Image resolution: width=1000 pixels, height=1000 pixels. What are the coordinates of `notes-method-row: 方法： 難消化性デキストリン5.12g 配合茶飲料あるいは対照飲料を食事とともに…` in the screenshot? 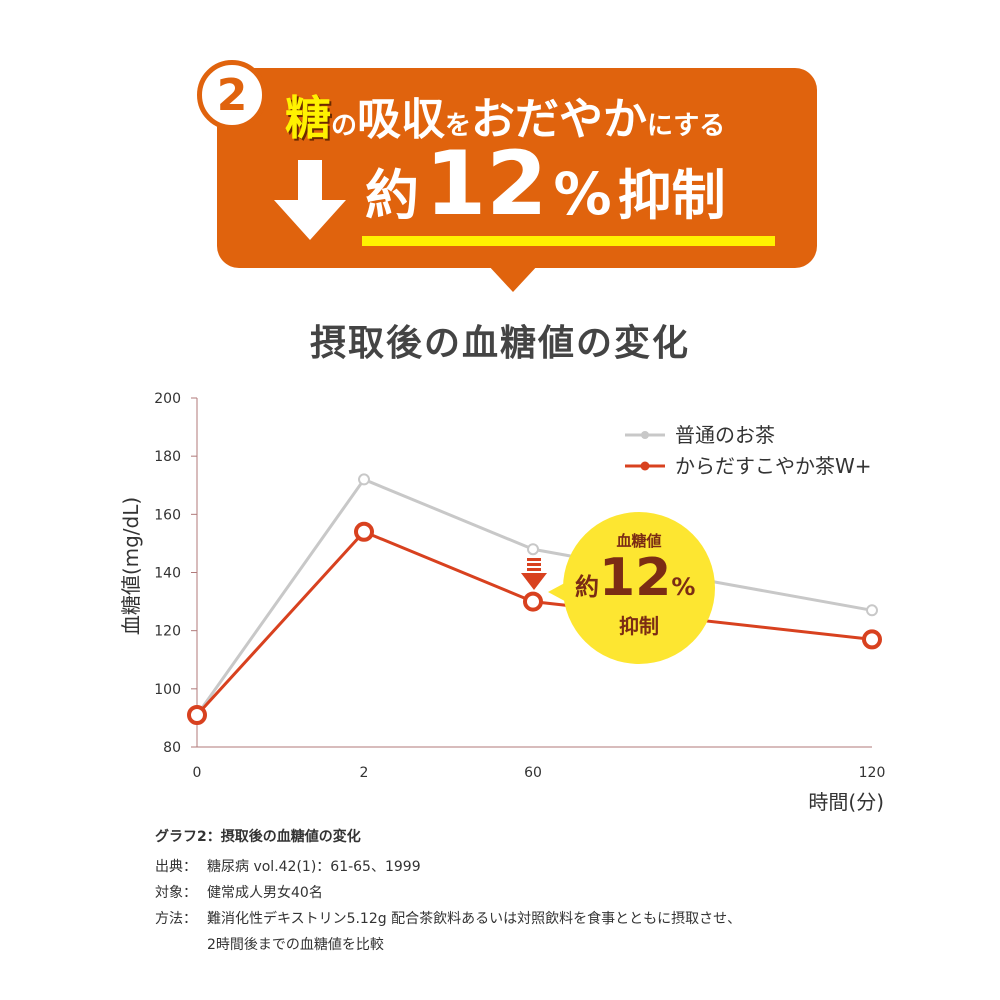 It's located at (448, 918).